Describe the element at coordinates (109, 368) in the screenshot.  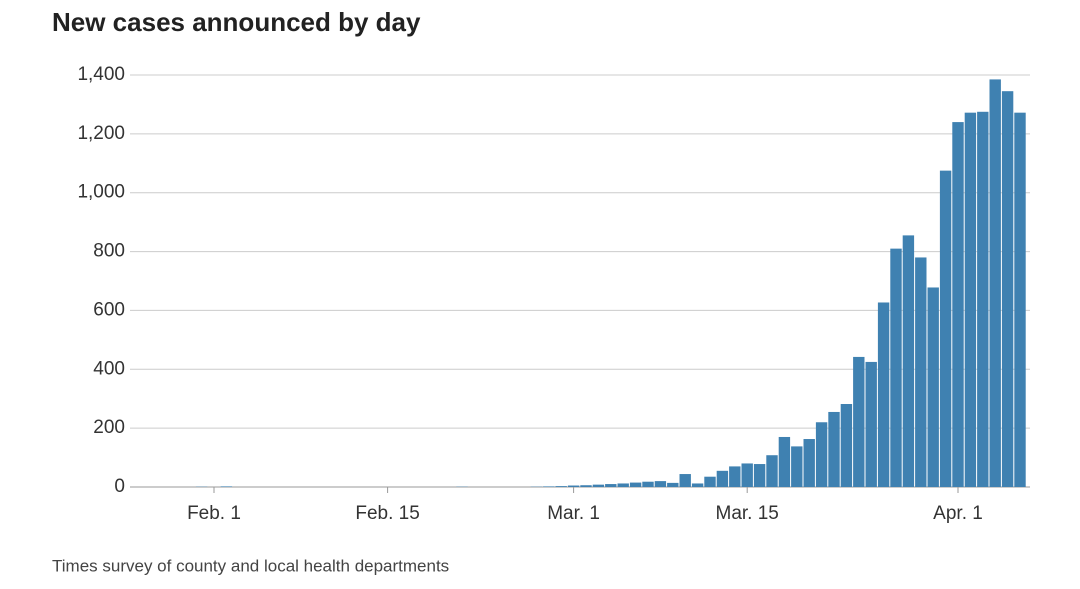
I see `y-tick-label: 400` at that location.